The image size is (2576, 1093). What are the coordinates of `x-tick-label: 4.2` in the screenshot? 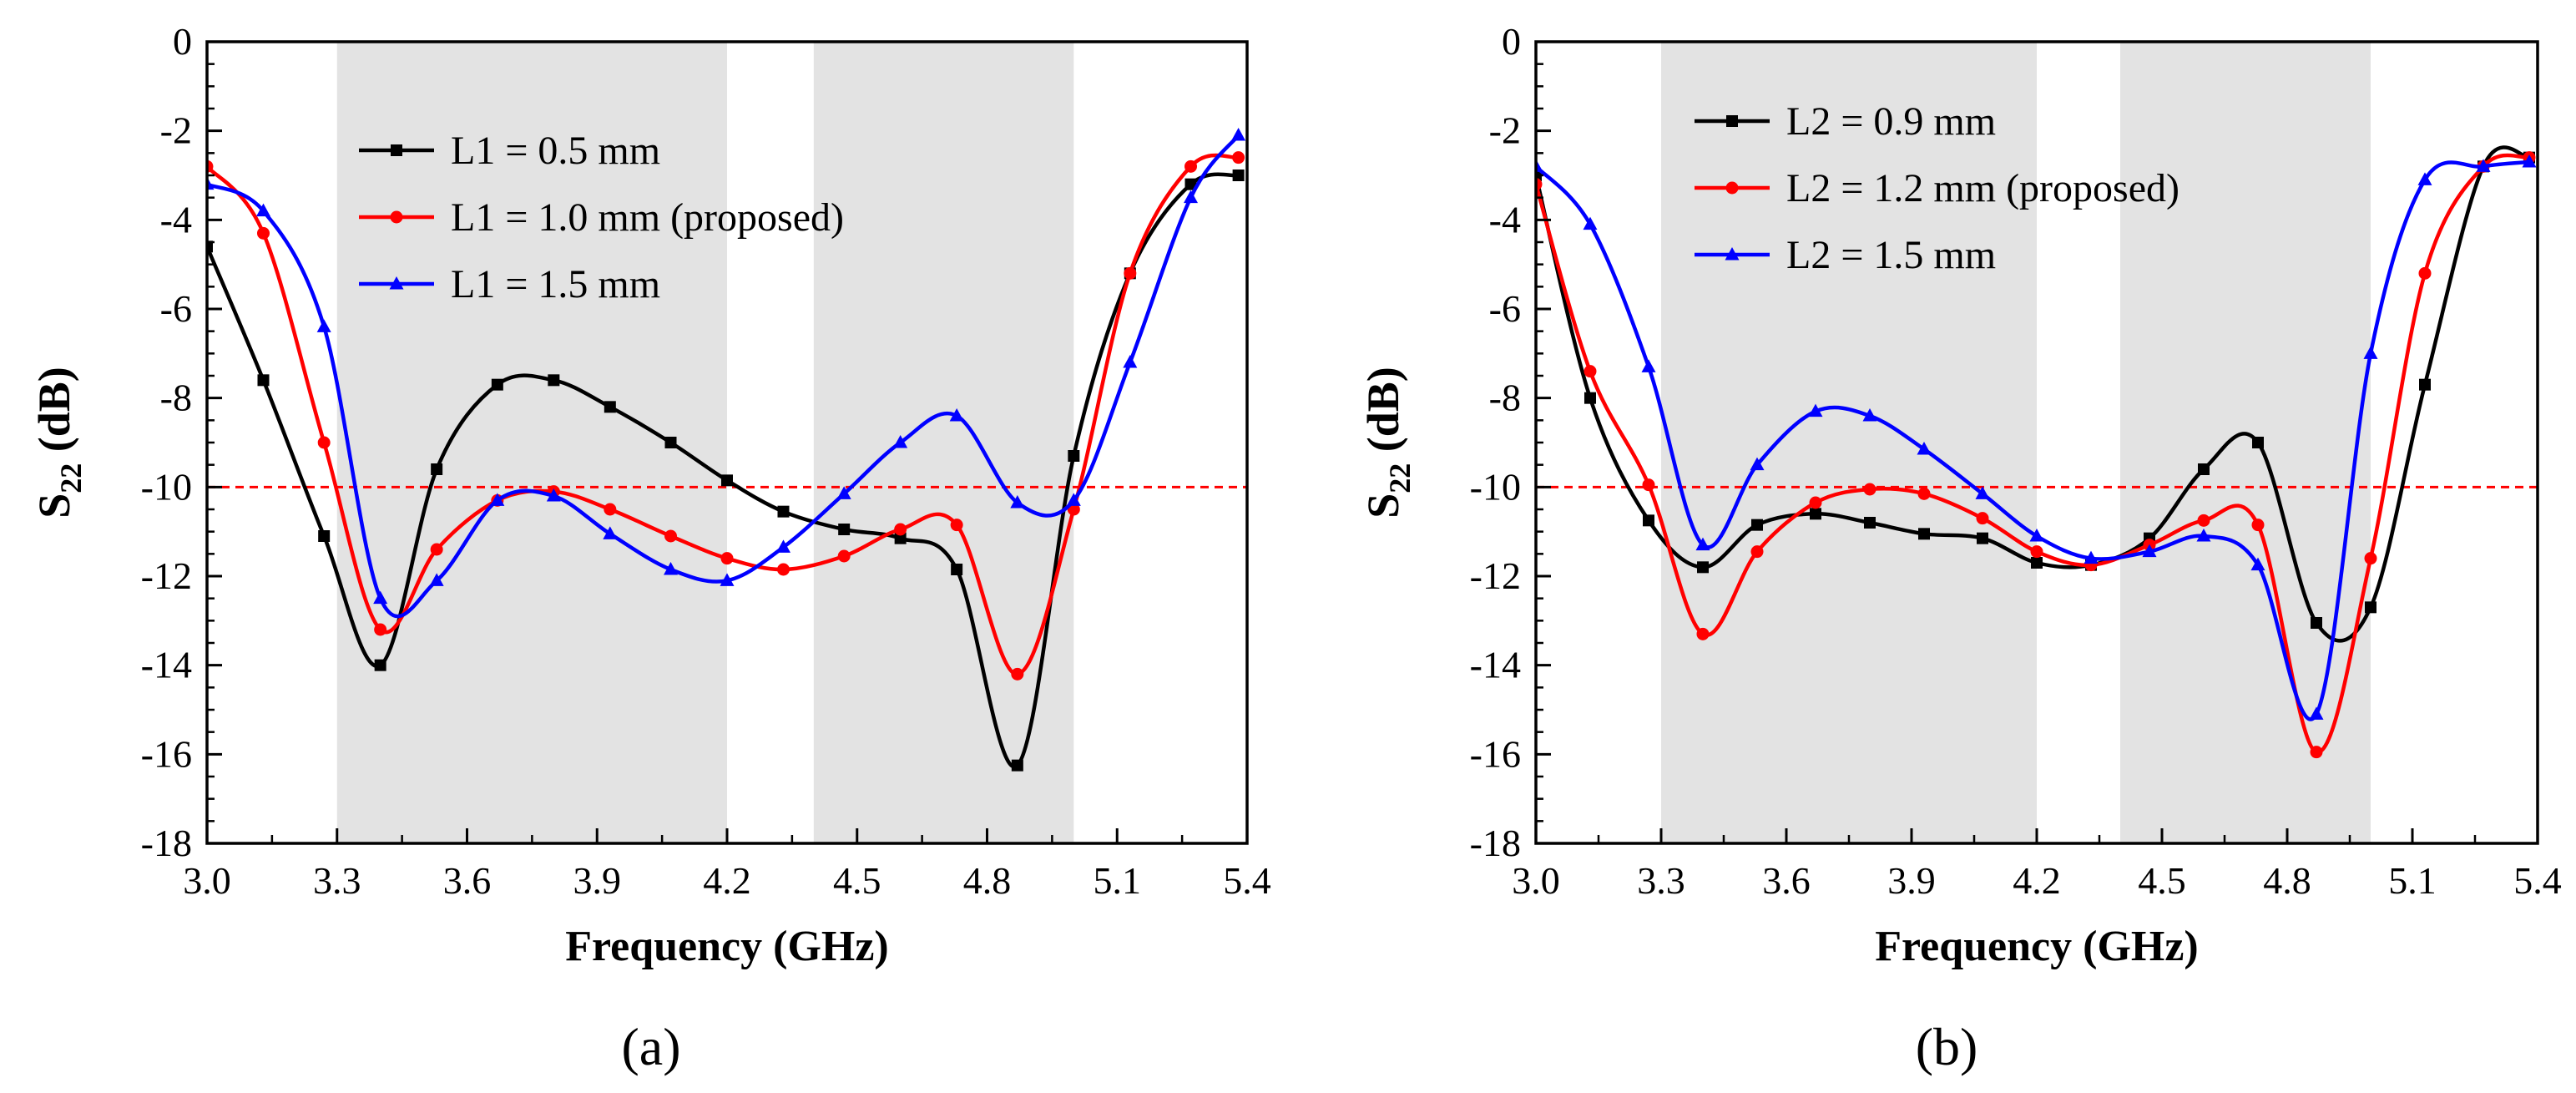 It's located at (2037, 880).